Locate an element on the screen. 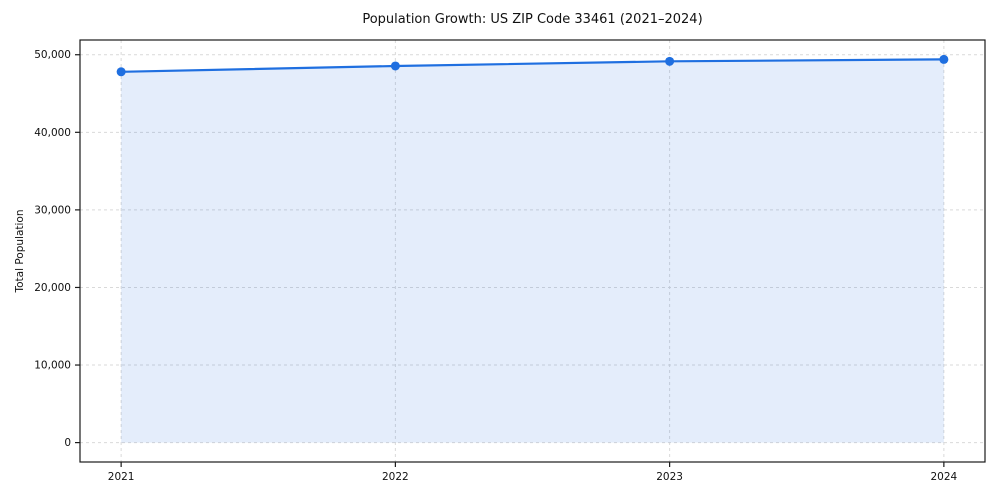  y-tick-label: 40,000 is located at coordinates (52, 133).